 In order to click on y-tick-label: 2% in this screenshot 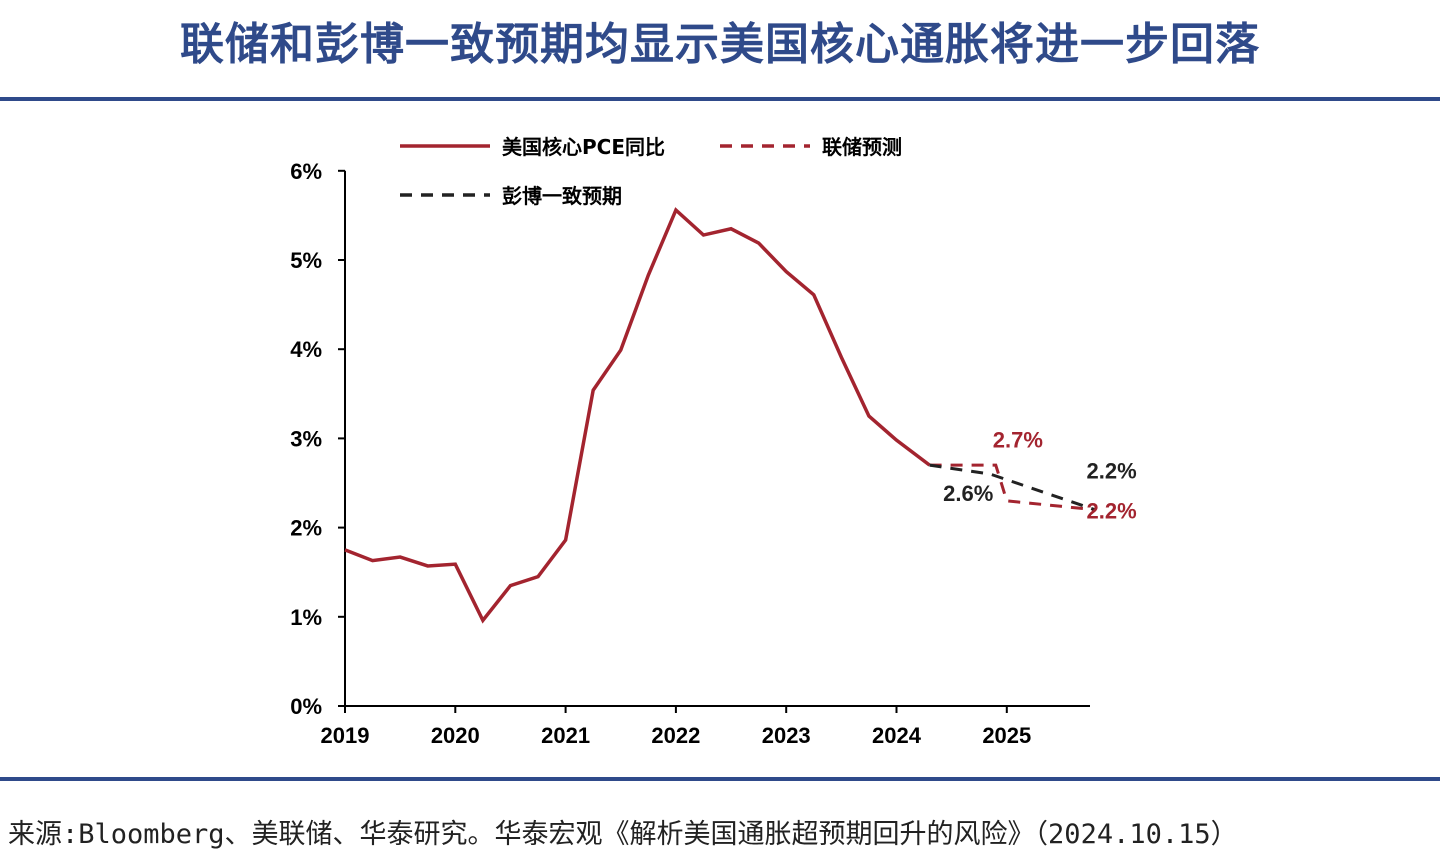, I will do `click(306, 528)`.